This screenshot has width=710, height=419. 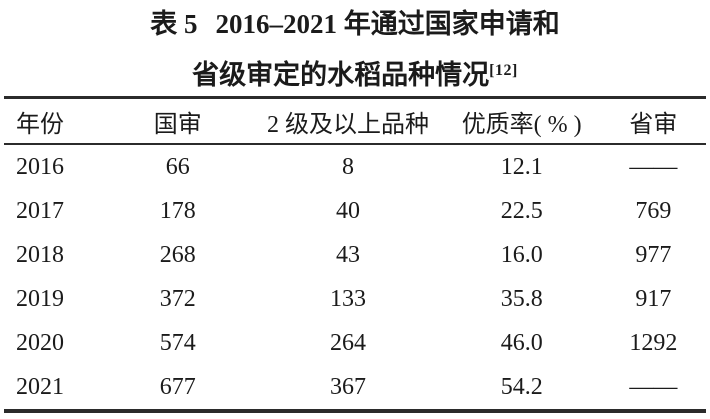 I want to click on cell-provincial: 1292, so click(x=653, y=342).